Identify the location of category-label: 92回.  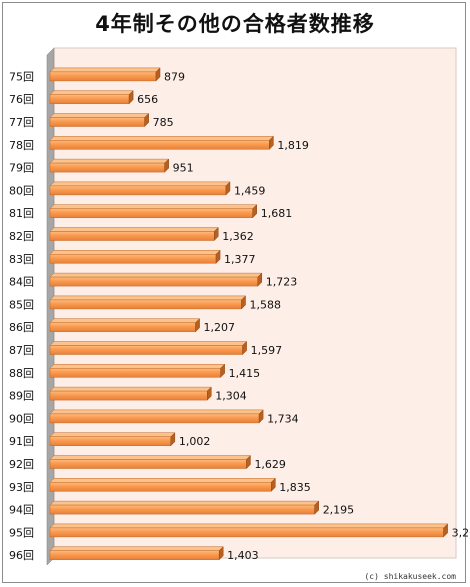
(21, 464).